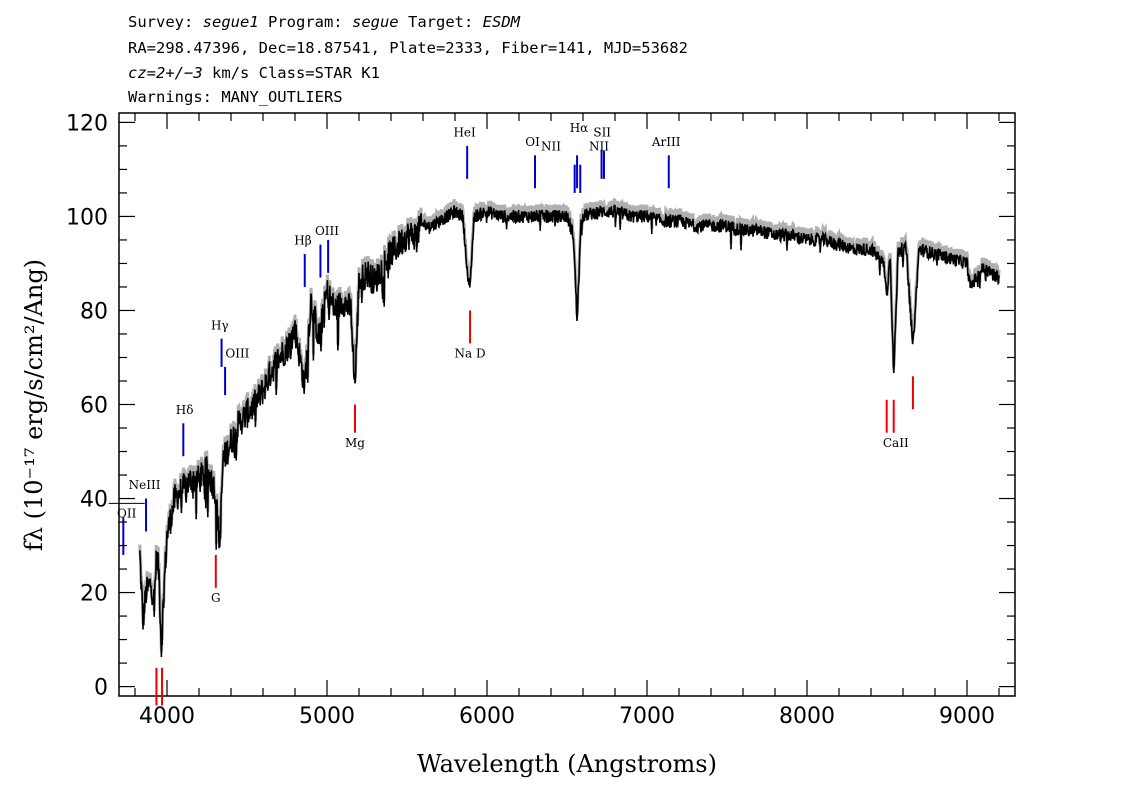 This screenshot has width=1134, height=810. Describe the element at coordinates (501, 22) in the screenshot. I see `target-value: ESDM` at that location.